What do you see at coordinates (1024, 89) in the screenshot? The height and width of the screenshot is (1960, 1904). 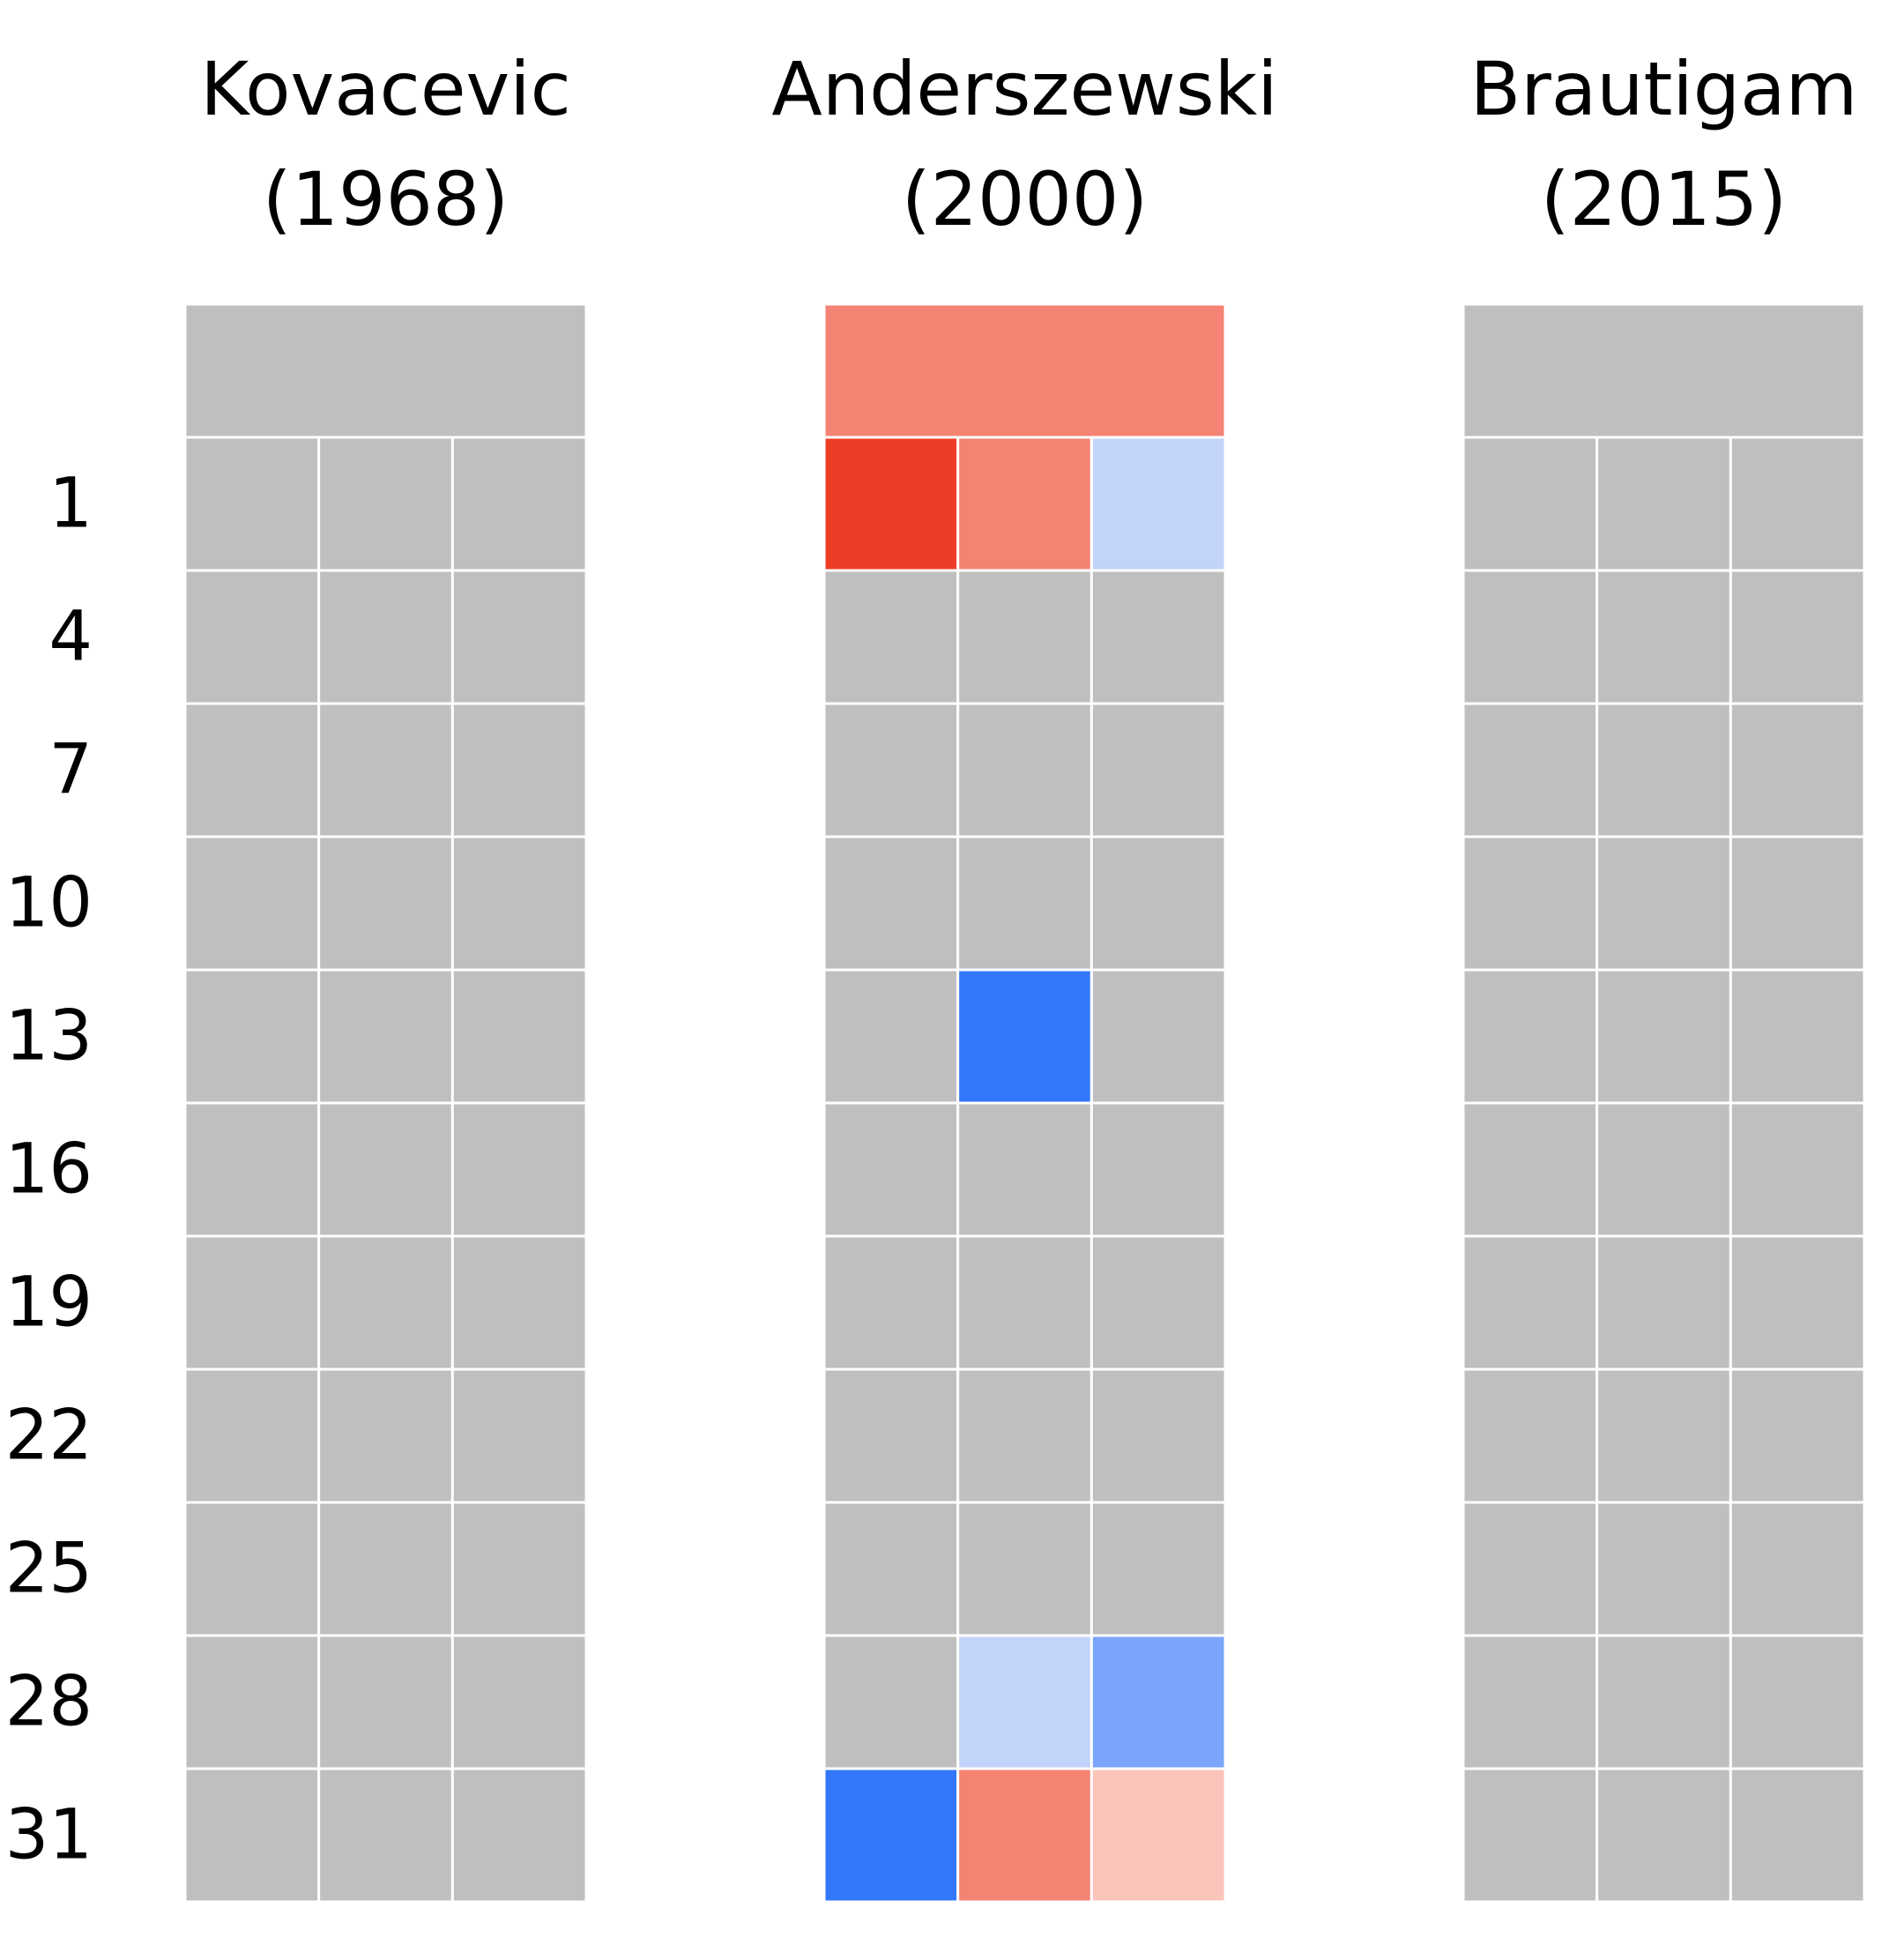 I see `panel-title-name: Anderszewski` at bounding box center [1024, 89].